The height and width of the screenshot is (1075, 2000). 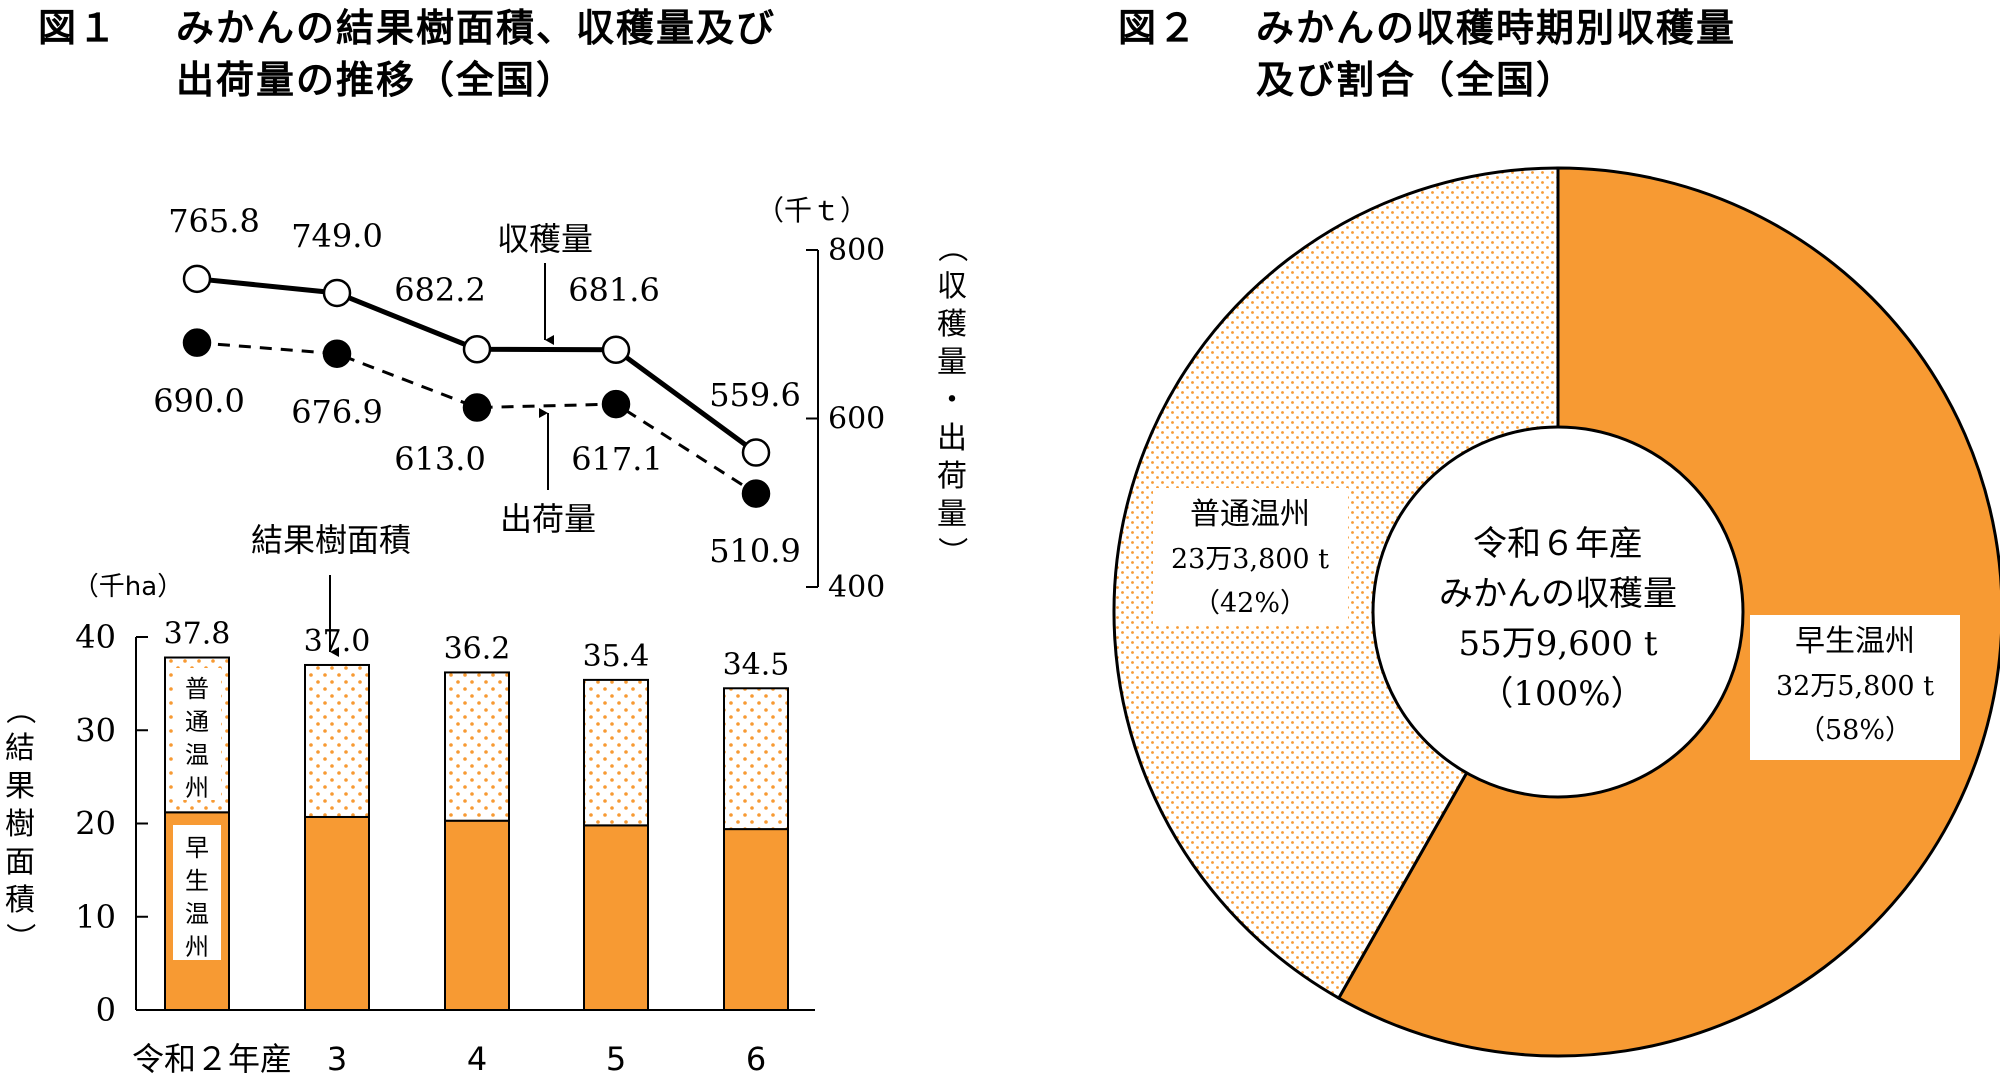 What do you see at coordinates (197, 848) in the screenshot?
I see `bar-series-label-early-char: 早` at bounding box center [197, 848].